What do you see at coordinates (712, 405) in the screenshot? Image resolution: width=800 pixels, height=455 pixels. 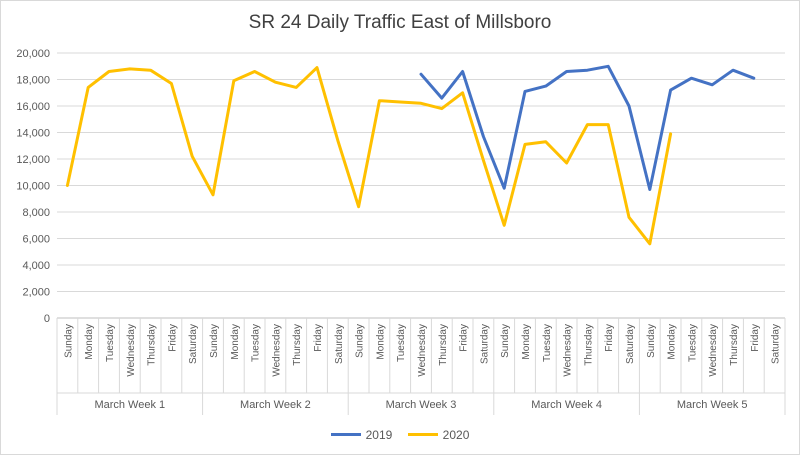 I see `x-group-label: March Week 5` at bounding box center [712, 405].